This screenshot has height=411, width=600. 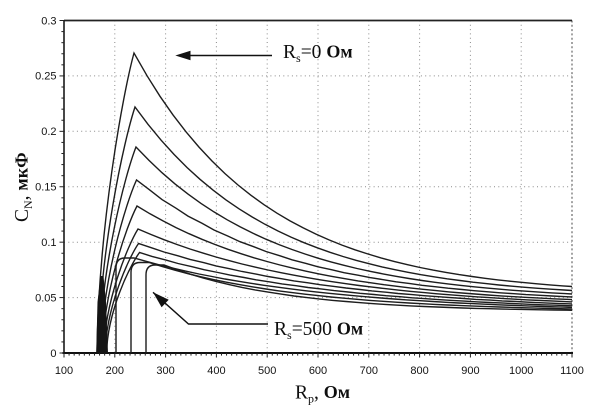 What do you see at coordinates (419, 371) in the screenshot?
I see `svg-text: 800` at bounding box center [419, 371].